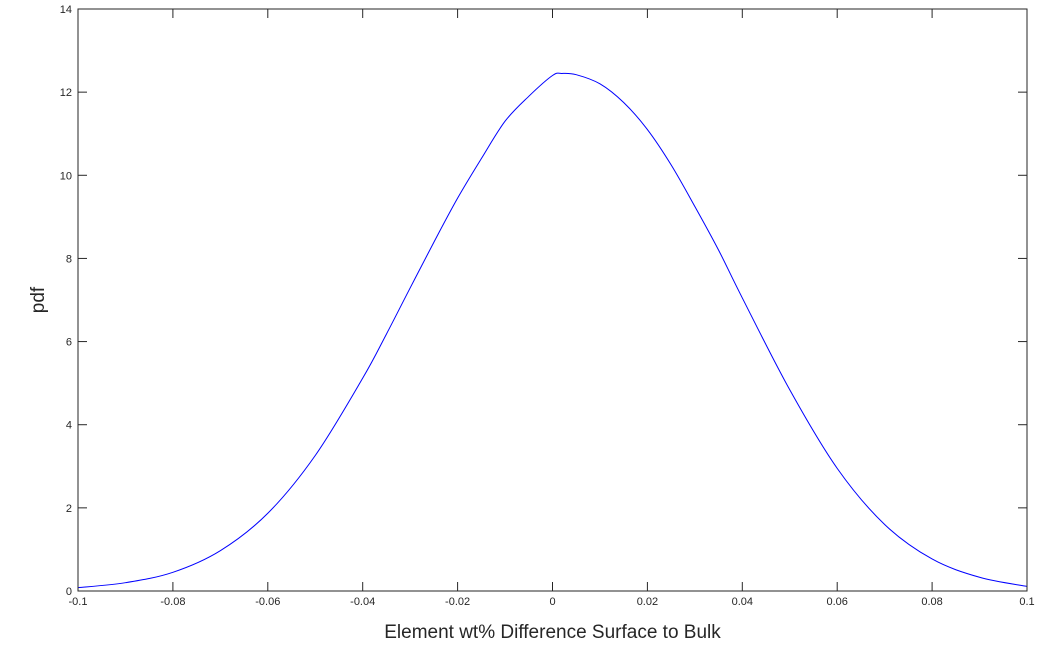 The image size is (1043, 649). Describe the element at coordinates (69, 592) in the screenshot. I see `y-tick-label: 0` at that location.